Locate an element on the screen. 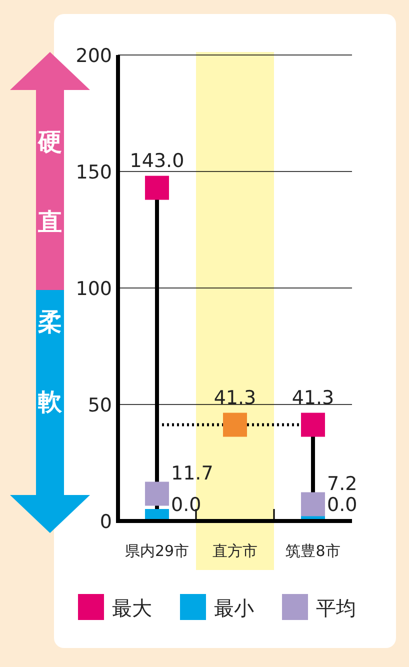 The image size is (409, 667). data-label: 7.2 is located at coordinates (342, 484).